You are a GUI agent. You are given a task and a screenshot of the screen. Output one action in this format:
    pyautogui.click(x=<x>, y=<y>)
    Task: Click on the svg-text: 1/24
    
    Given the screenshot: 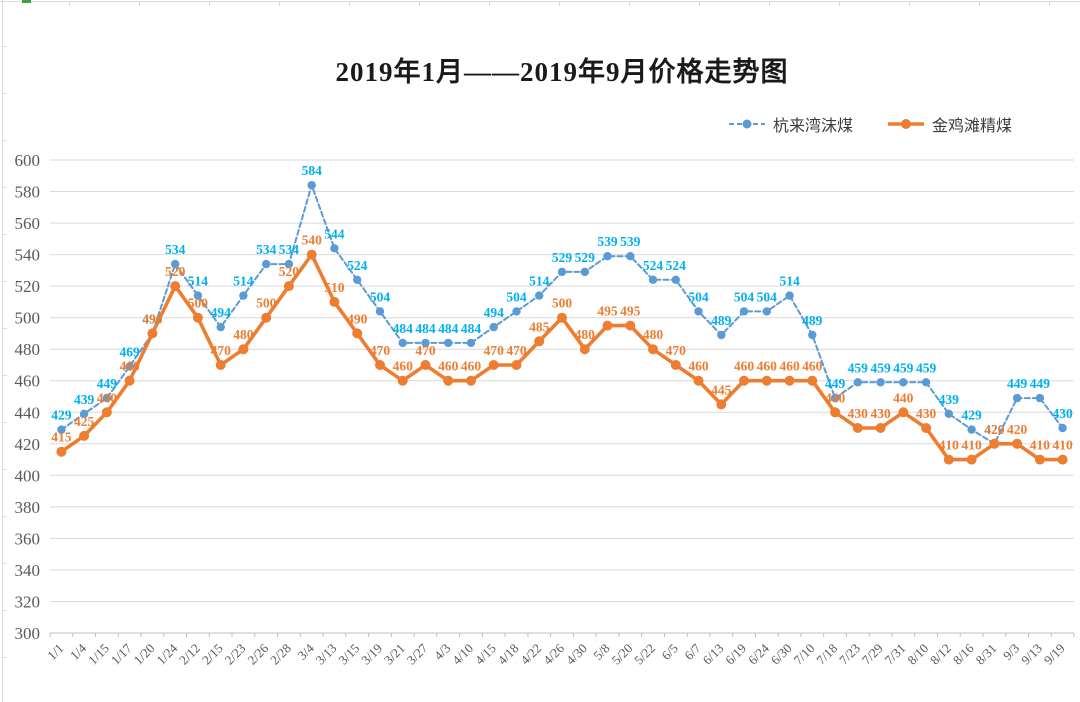 What is the action you would take?
    pyautogui.click(x=166, y=653)
    